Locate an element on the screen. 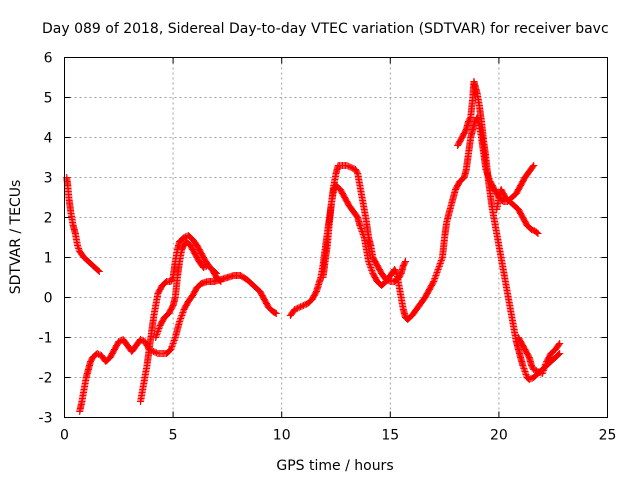  y-tick-label: 4 is located at coordinates (48, 139).